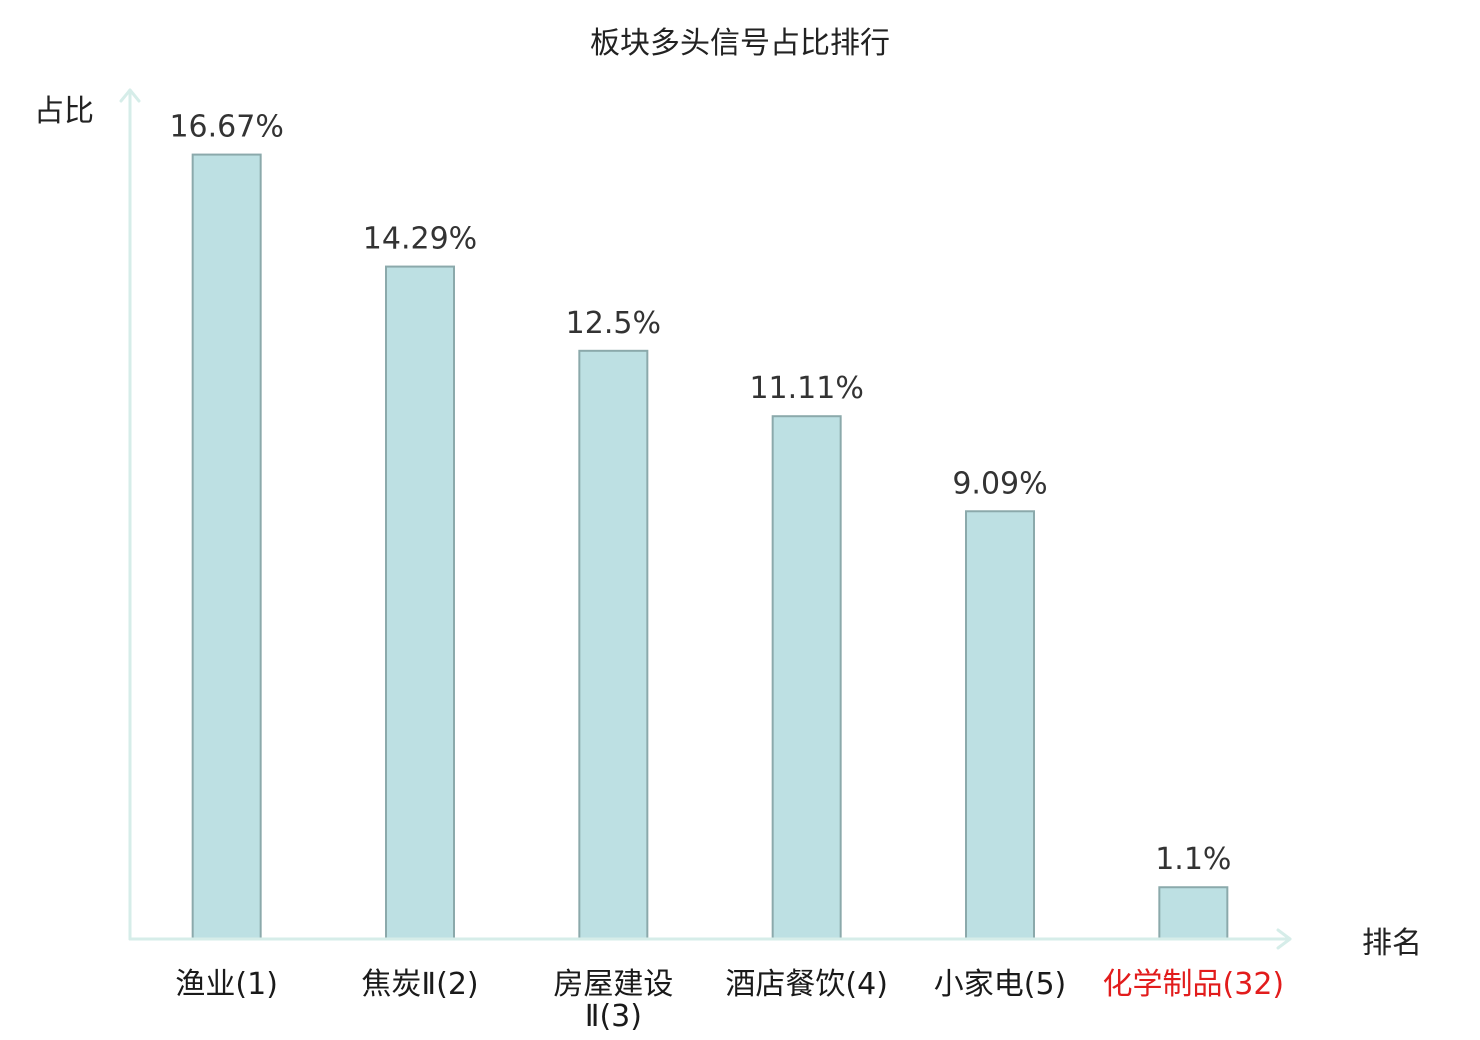  What do you see at coordinates (1194, 984) in the screenshot?
I see `category-label-6: 化学制品(32)` at bounding box center [1194, 984].